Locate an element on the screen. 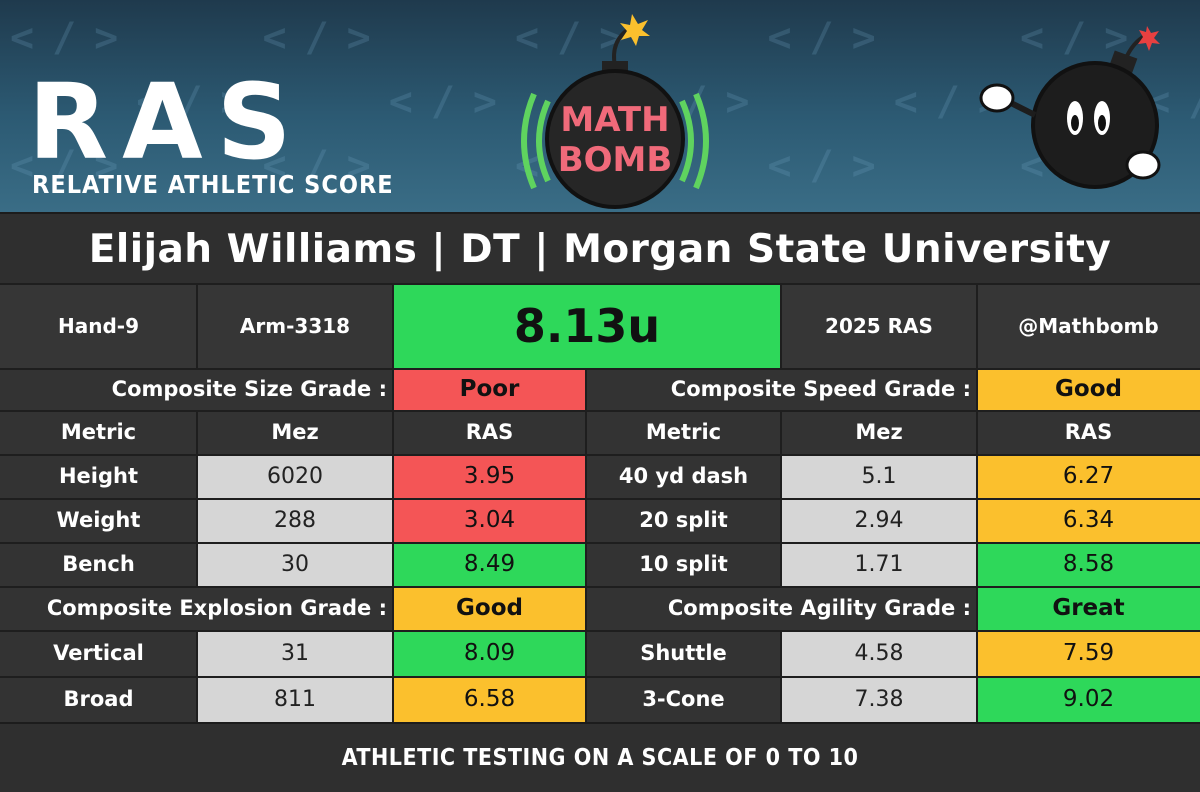  info-row: Hand-9 Arm-3318 8.13u 2025 RAS @Mathbomb is located at coordinates (600, 326).